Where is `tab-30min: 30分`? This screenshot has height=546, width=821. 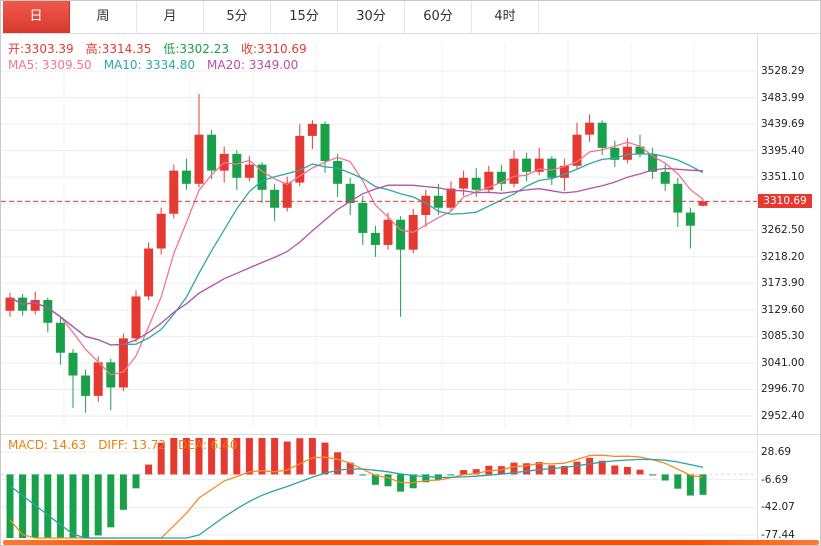 tab-30min: 30分 is located at coordinates (371, 17).